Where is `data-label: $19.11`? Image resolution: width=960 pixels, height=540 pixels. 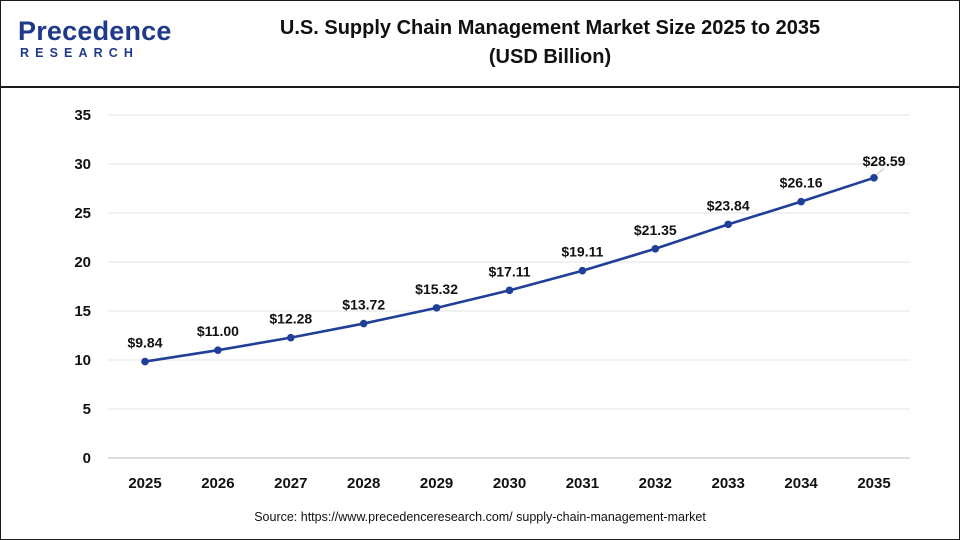 data-label: $19.11 is located at coordinates (582, 252).